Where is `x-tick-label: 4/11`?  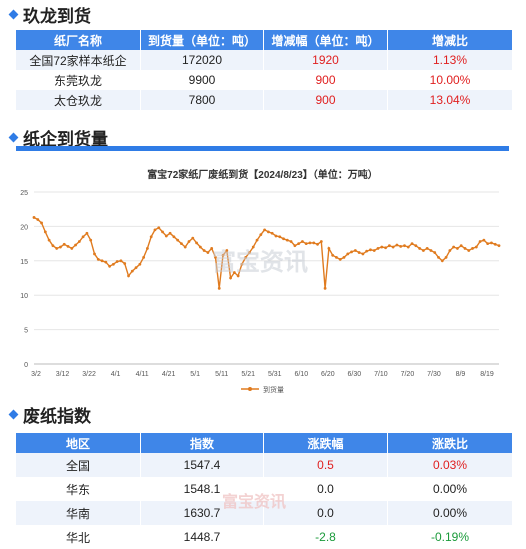
x-tick-label: 4/11 is located at coordinates (142, 374).